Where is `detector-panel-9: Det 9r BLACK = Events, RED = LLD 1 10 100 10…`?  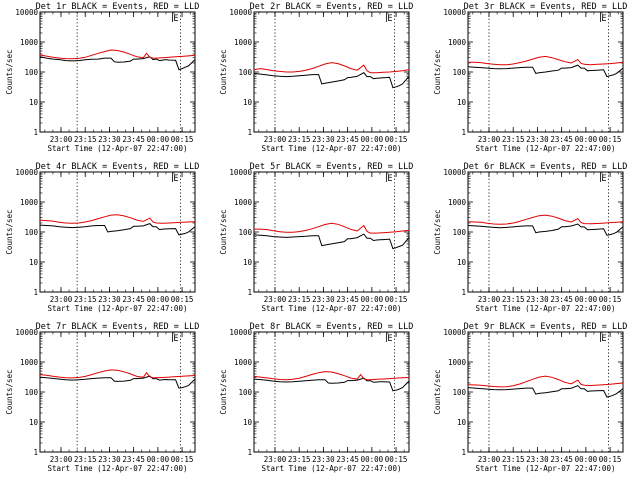 detector-panel-9: Det 9r BLACK = Events, RED = LLD 1 10 100 10… is located at coordinates (530, 397).